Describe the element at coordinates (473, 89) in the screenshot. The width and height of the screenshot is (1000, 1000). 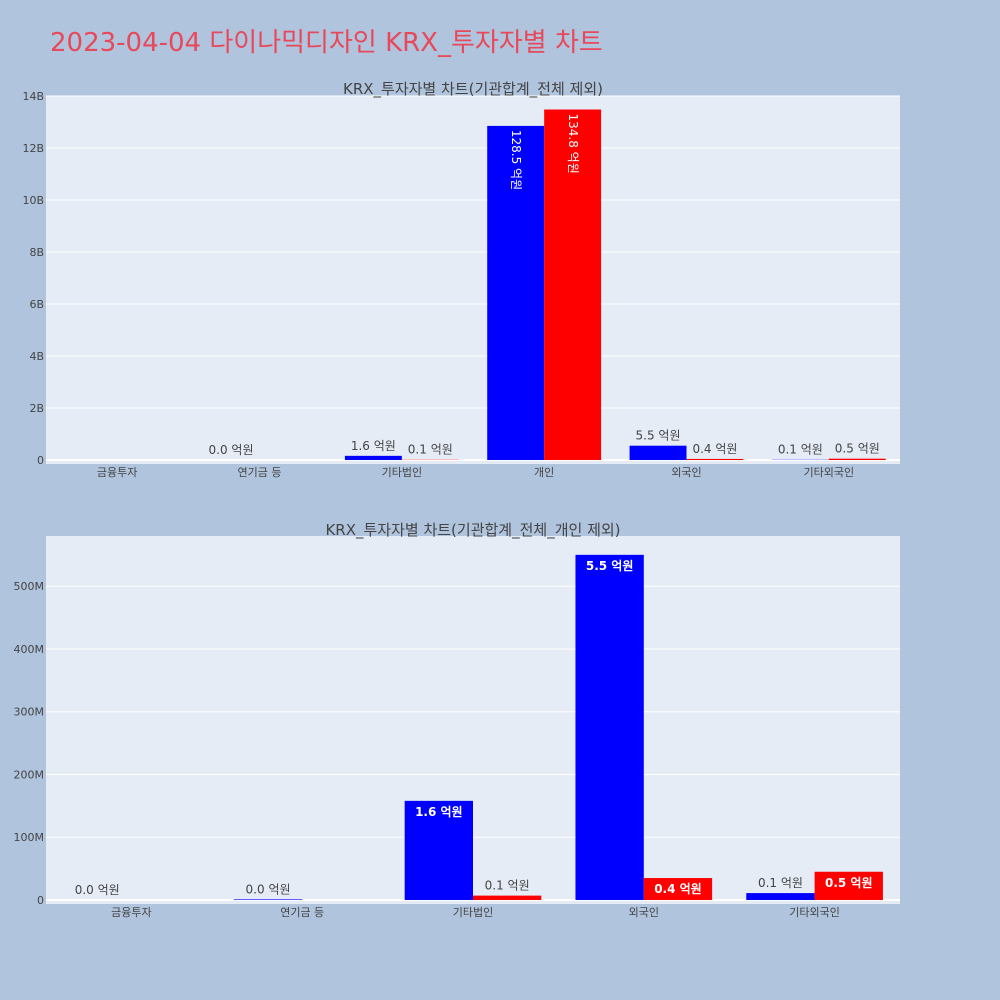
I see `chart-title: KRX_투자자별 차트(기관합계_전체 제외)` at that location.